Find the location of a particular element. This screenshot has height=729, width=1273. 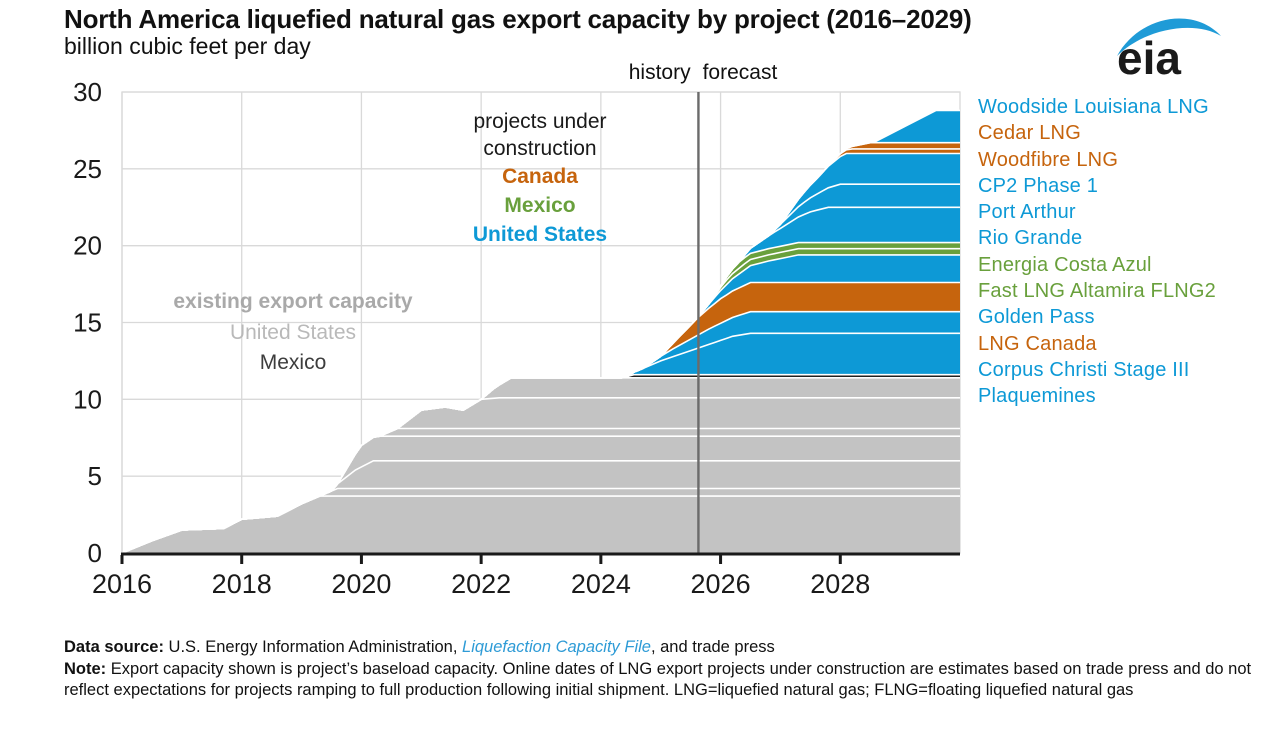

construction-canada-label: Canada is located at coordinates (540, 176).